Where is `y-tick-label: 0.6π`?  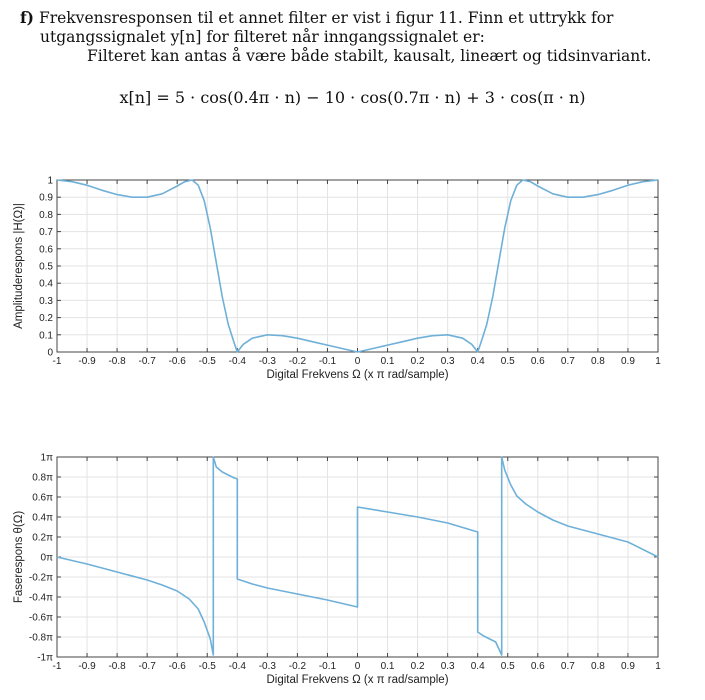
y-tick-label: 0.6π is located at coordinates (42, 498).